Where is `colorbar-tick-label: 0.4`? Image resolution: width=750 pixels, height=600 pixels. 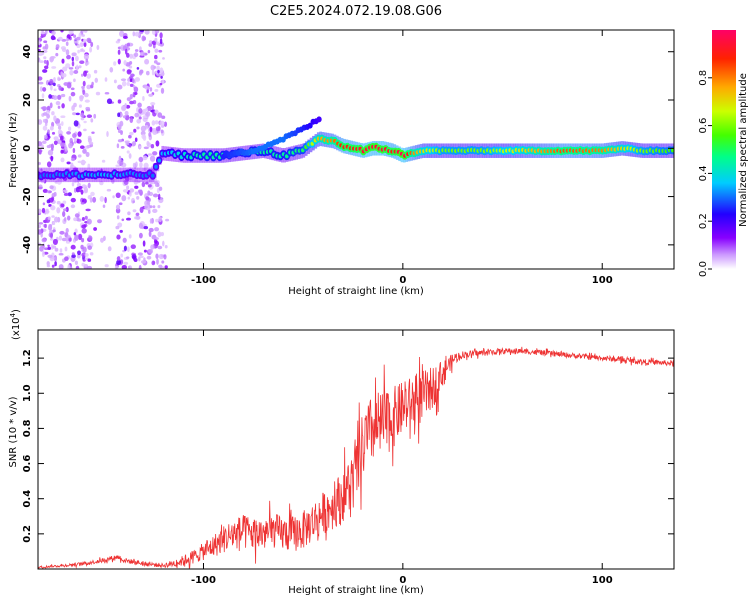 colorbar-tick-label: 0.4 is located at coordinates (703, 173).